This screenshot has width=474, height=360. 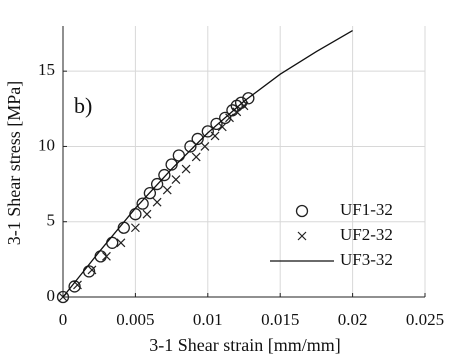 What do you see at coordinates (244, 345) in the screenshot?
I see `x-axis-label: 3-1 Shear strain [mm/mm]` at bounding box center [244, 345].